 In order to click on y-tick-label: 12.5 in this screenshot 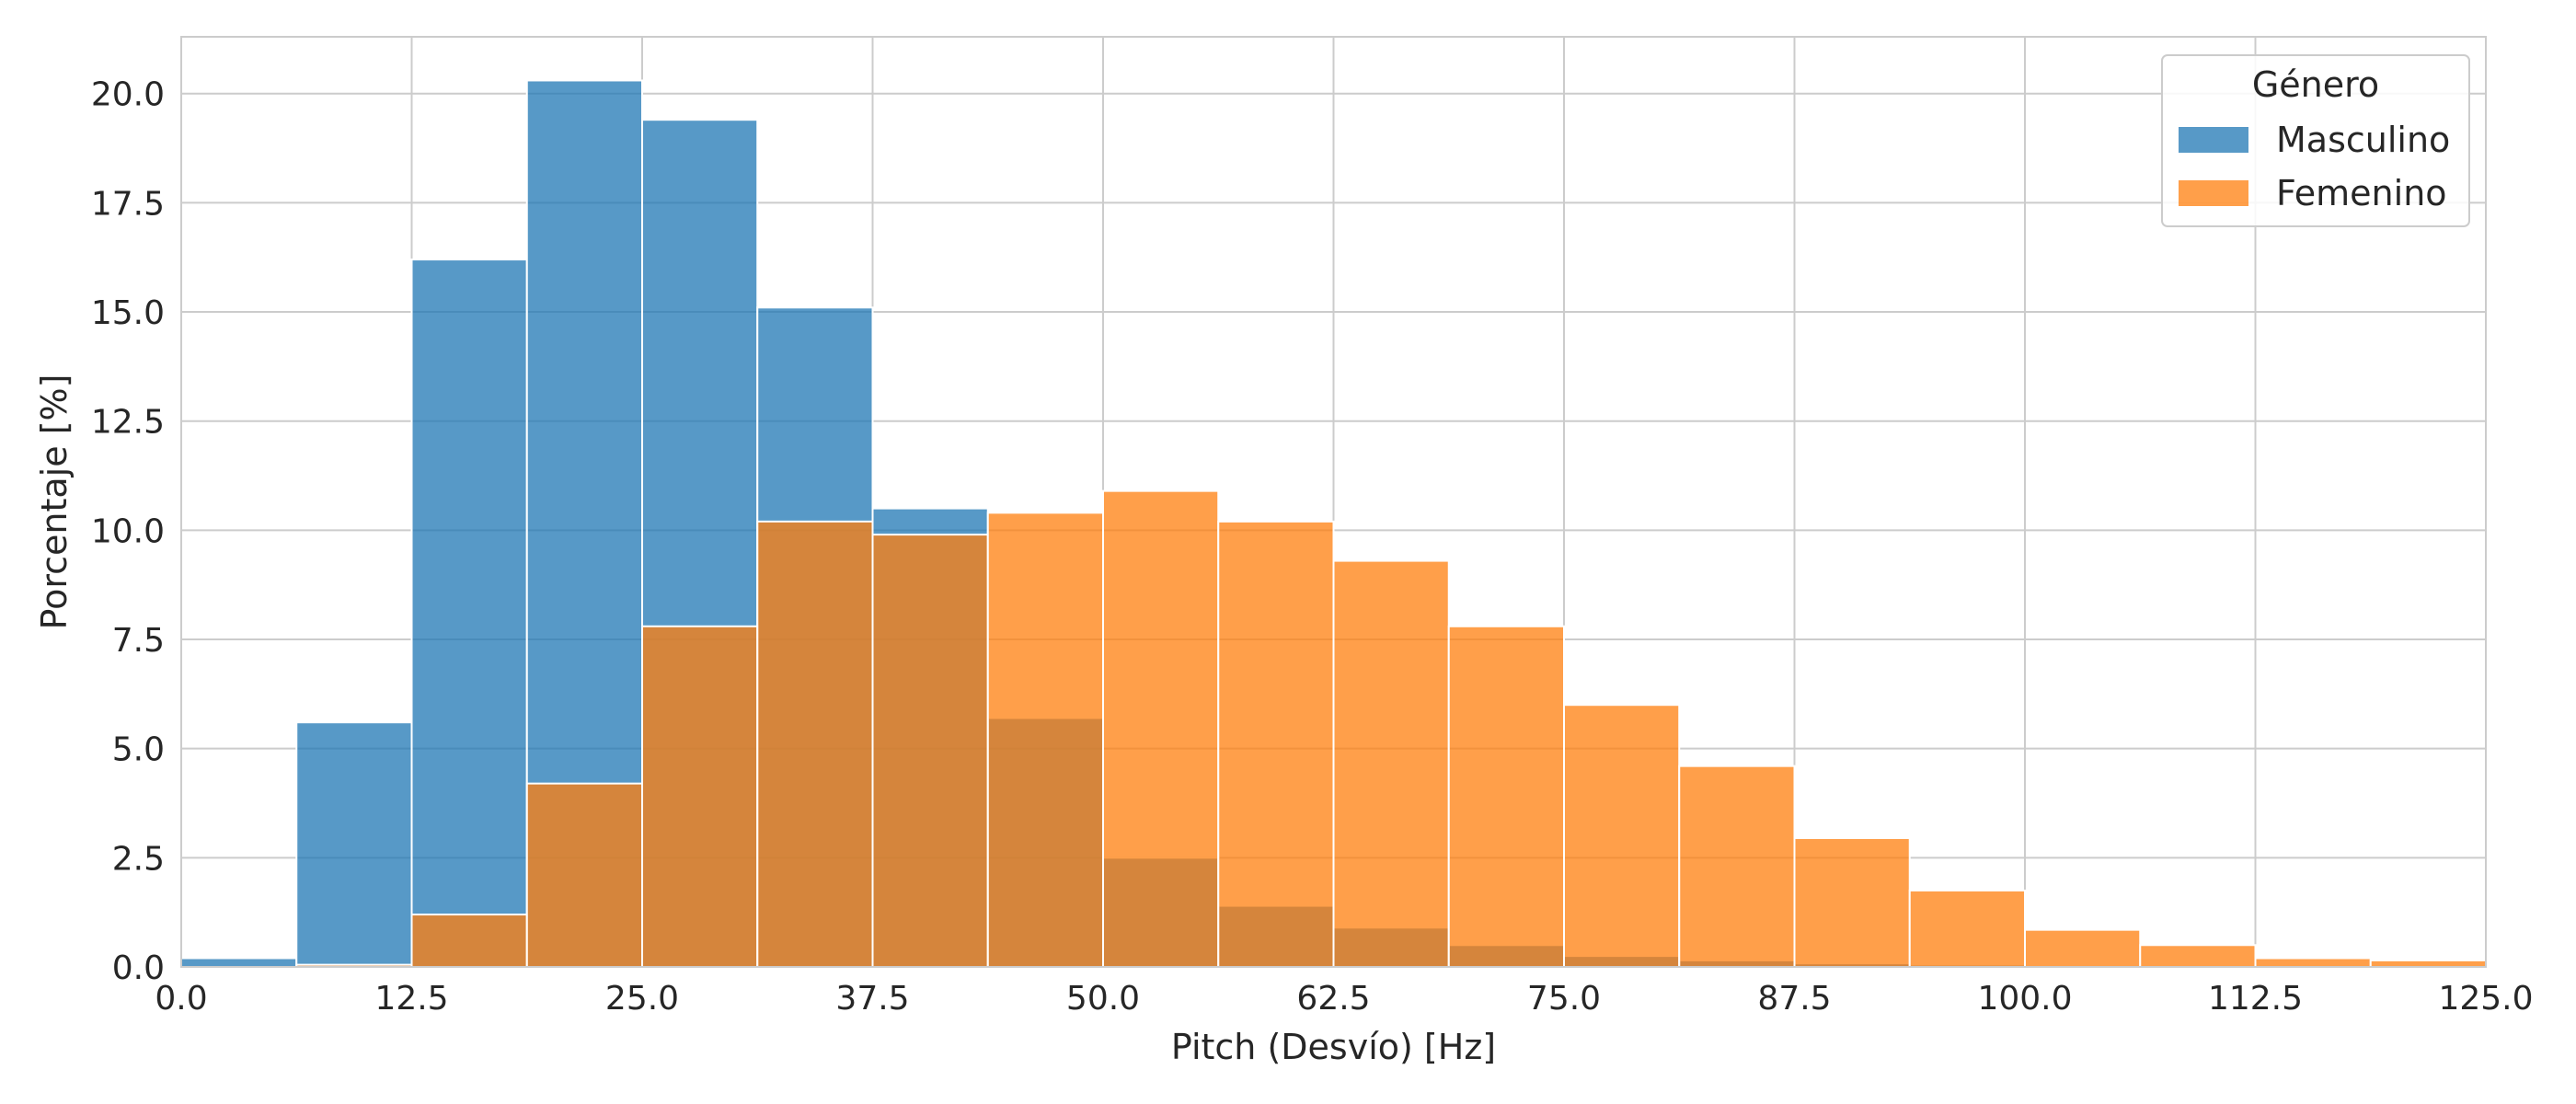, I will do `click(128, 423)`.